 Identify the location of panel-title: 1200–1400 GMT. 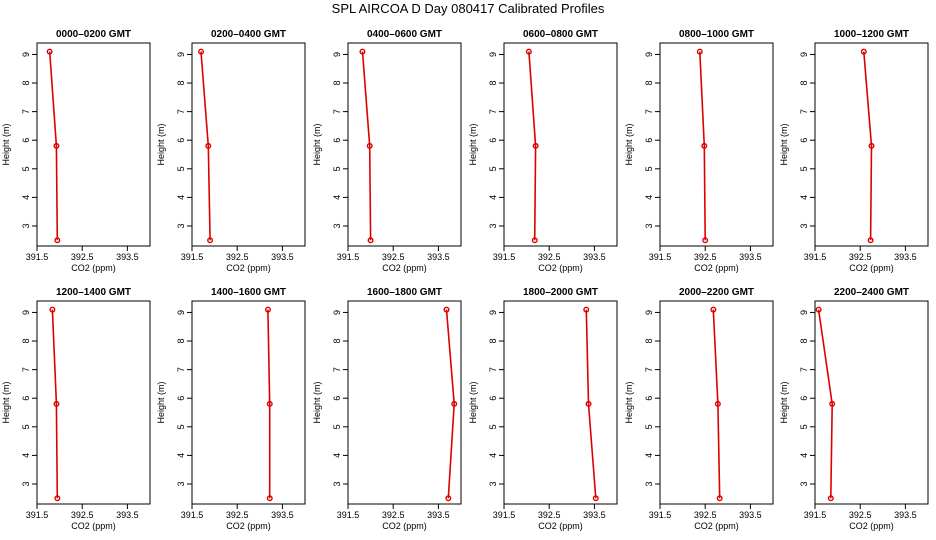
(93, 292).